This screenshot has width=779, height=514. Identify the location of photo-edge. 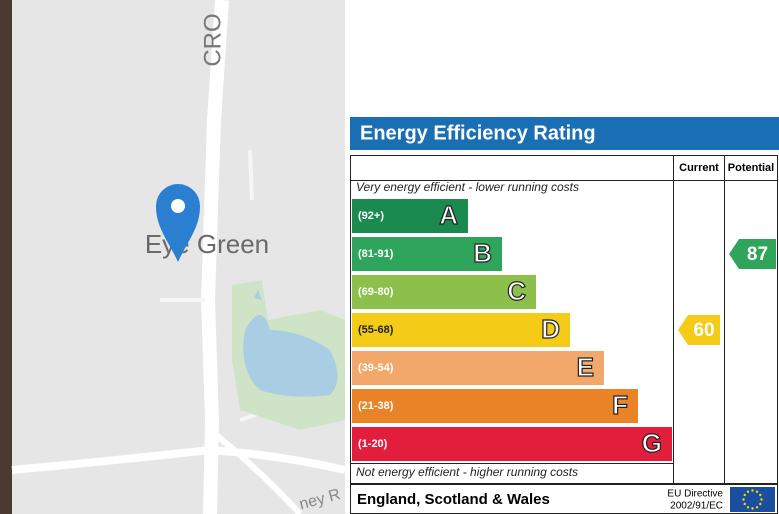
(6, 257).